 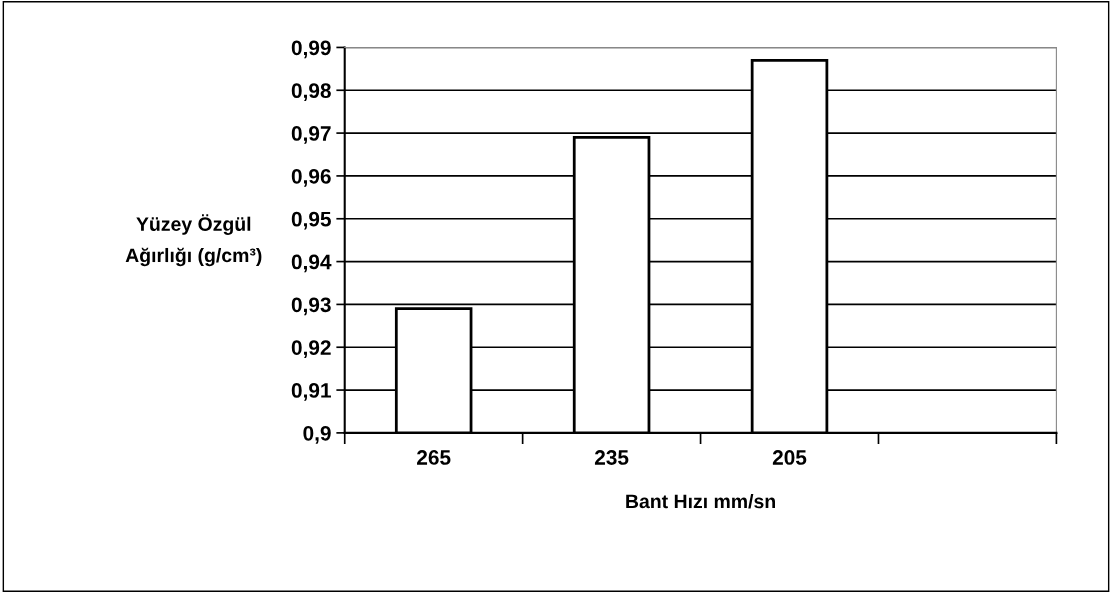 What do you see at coordinates (193, 240) in the screenshot?
I see `y-axis-title: Yüzey Özgül Ağırlığı (g/cm³)` at bounding box center [193, 240].